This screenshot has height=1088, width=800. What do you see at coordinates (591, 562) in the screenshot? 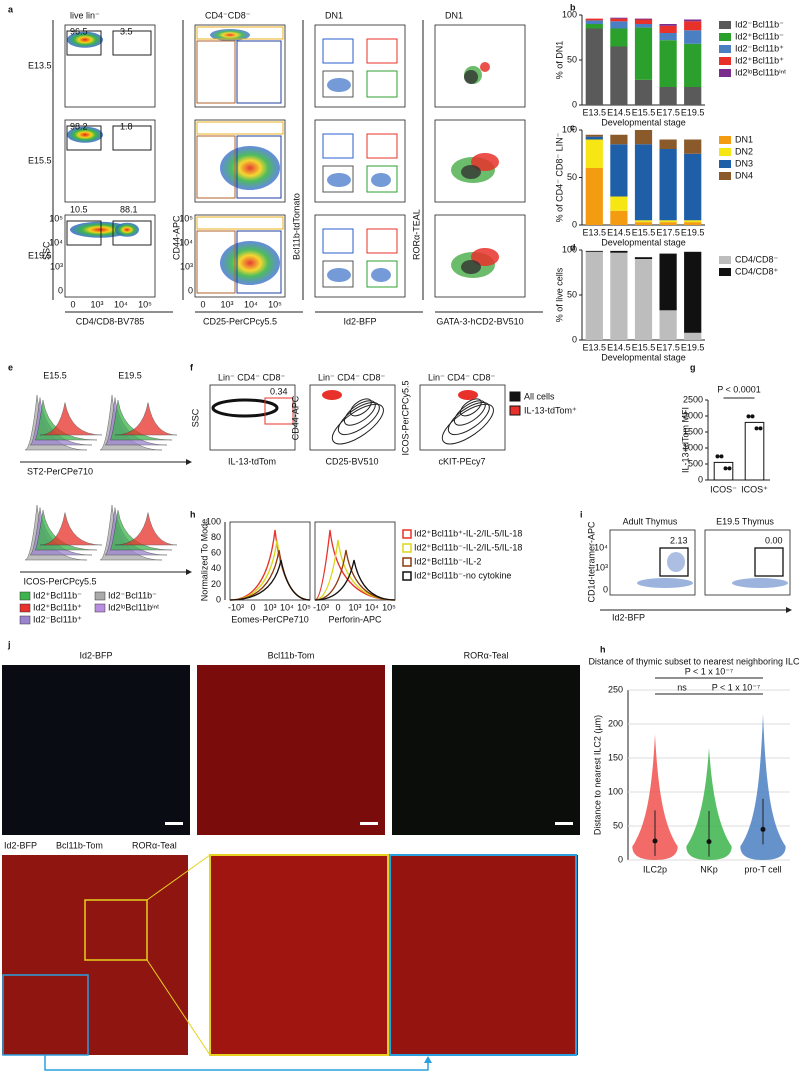
I see `axis-label: CD1d-tetramer-APC` at bounding box center [591, 562].